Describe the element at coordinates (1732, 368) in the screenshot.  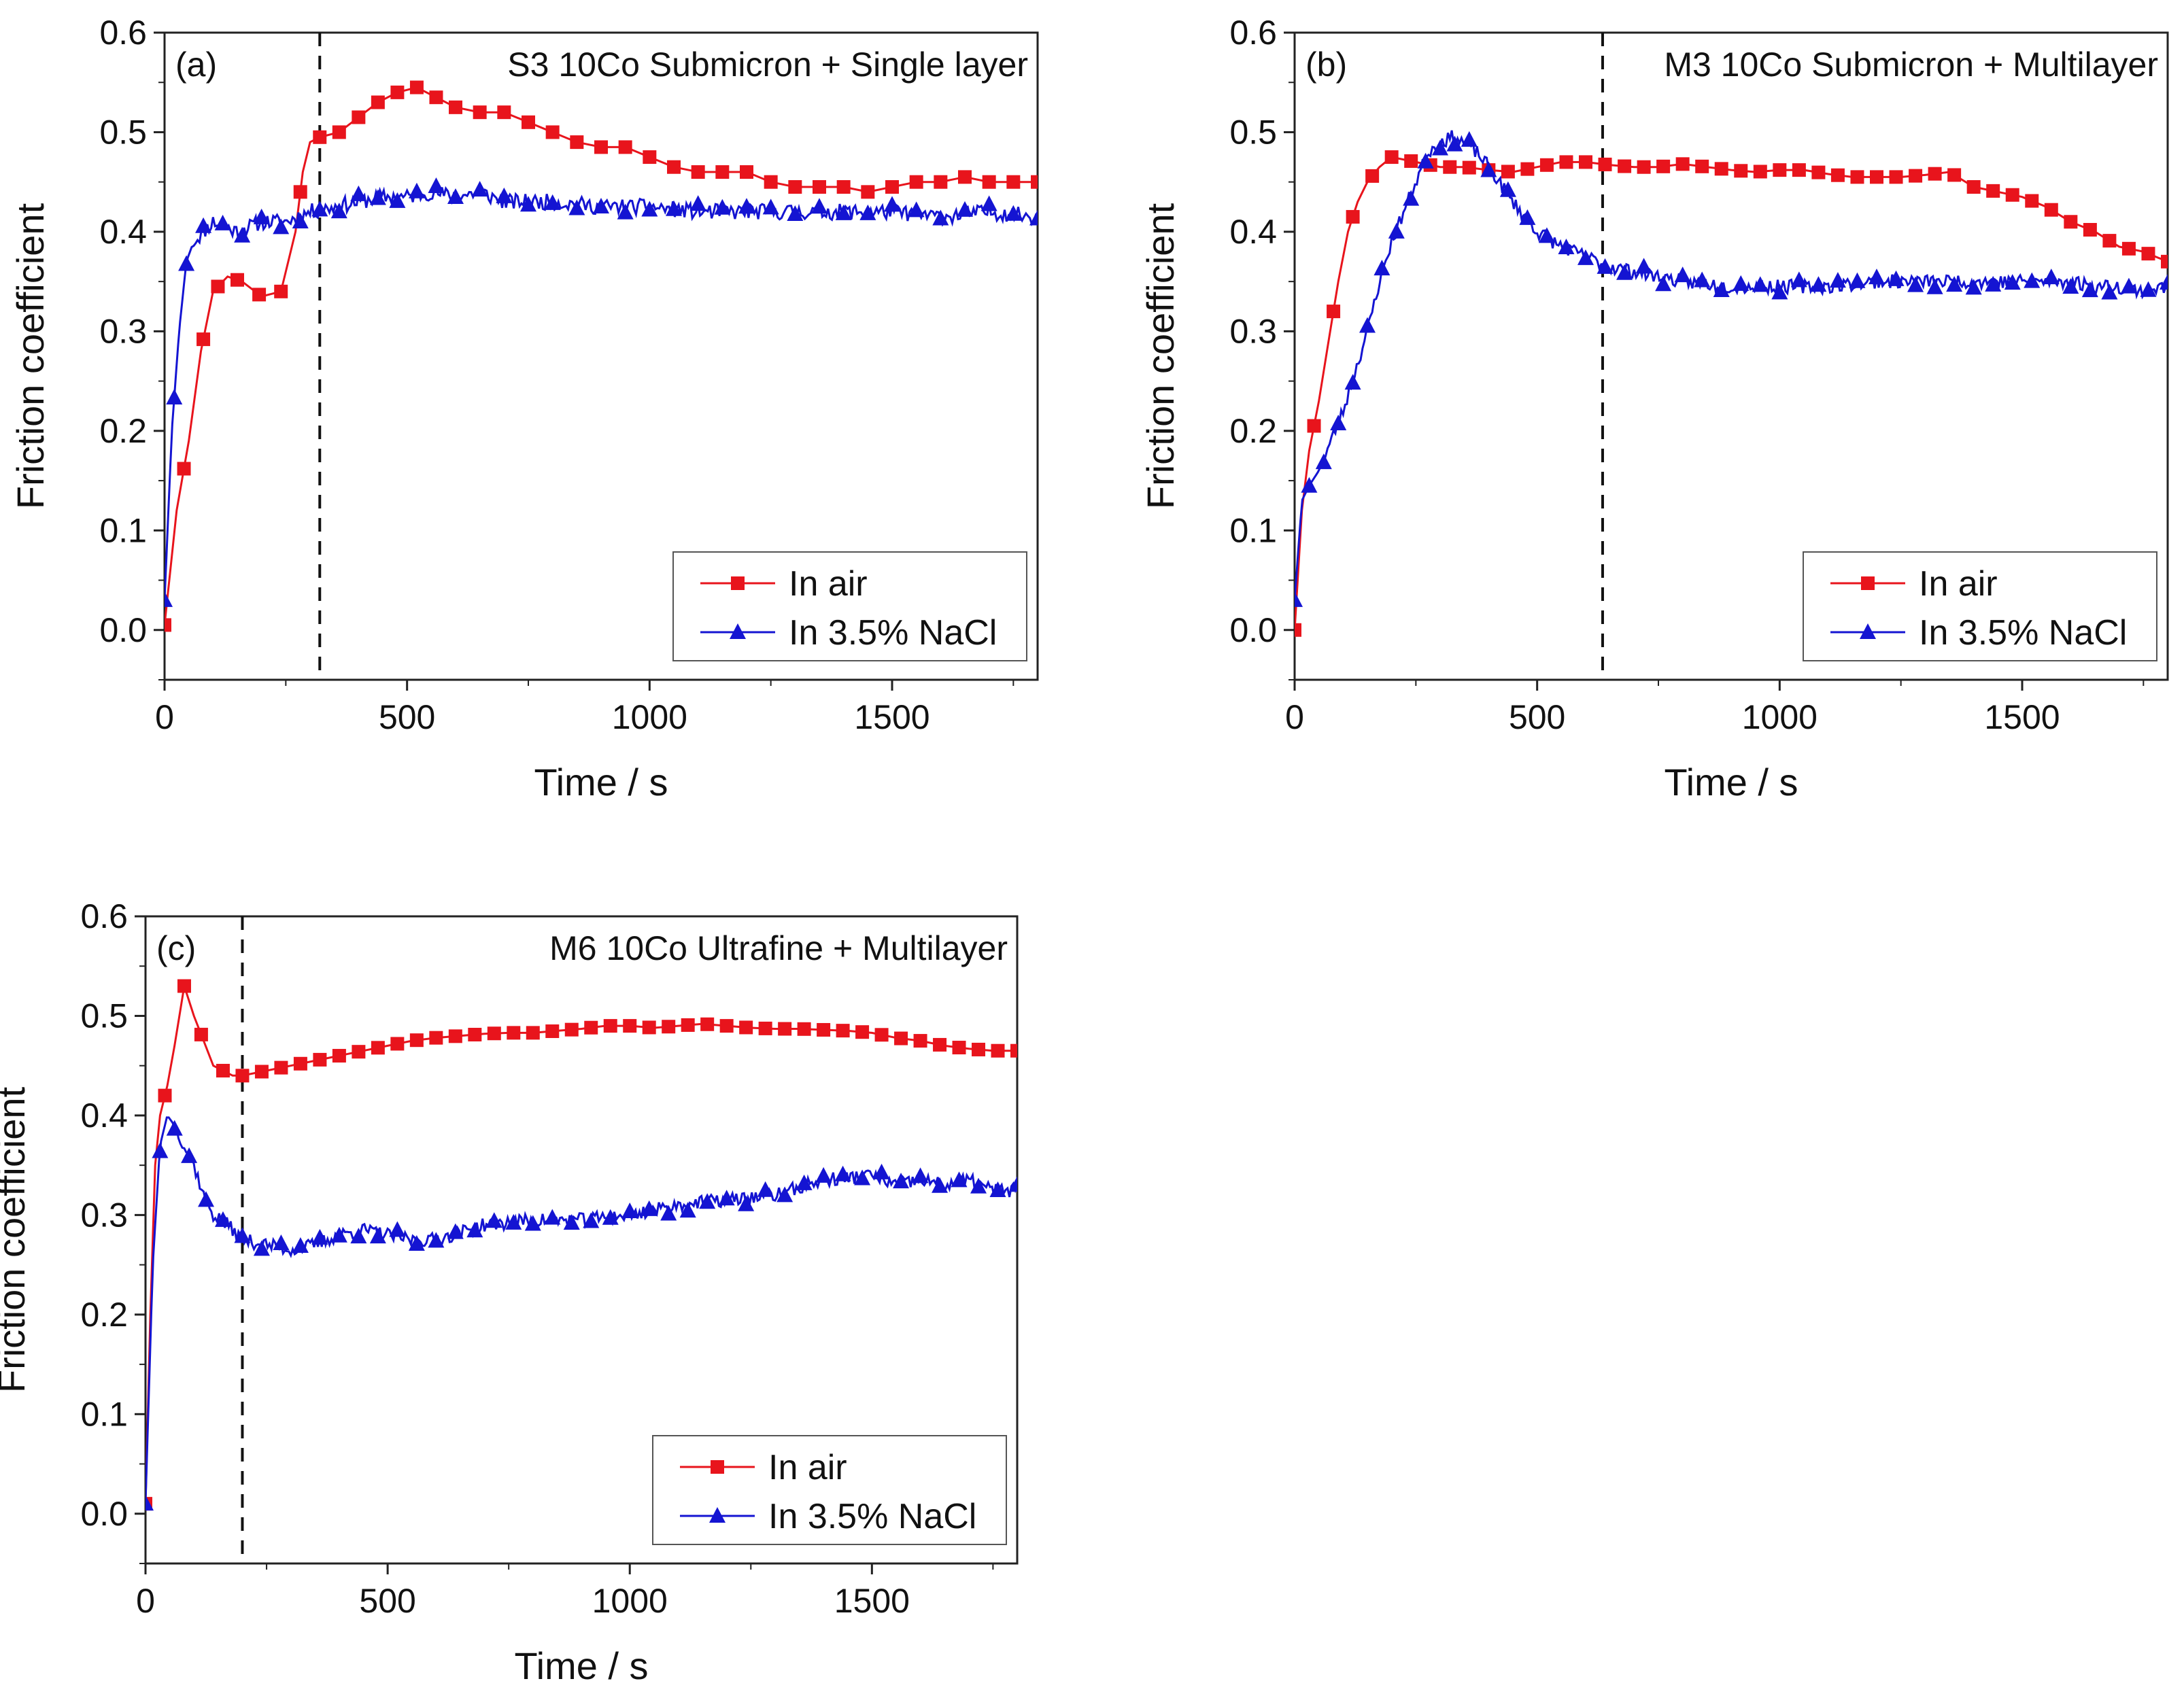
I see `series-in-nacl` at that location.